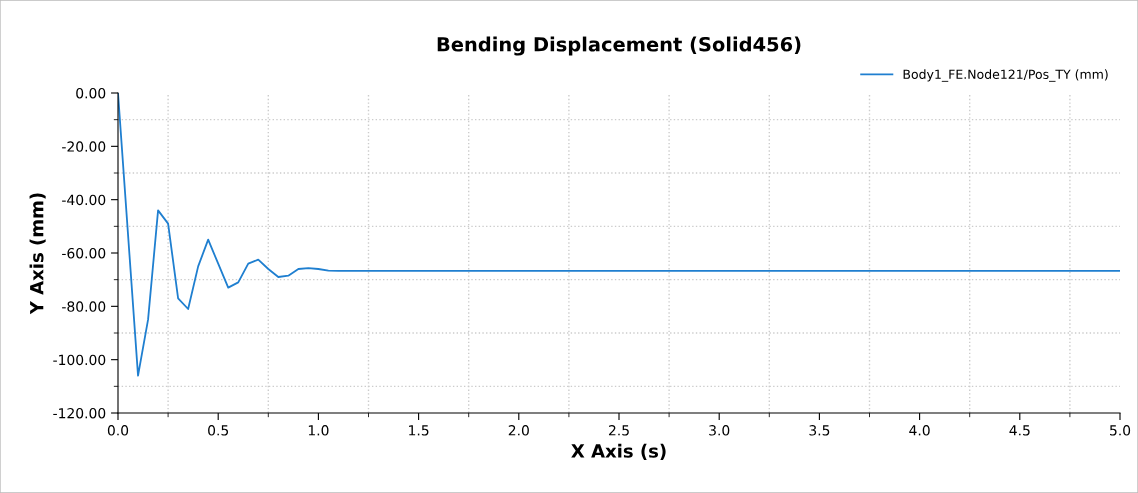 The image size is (1138, 493). What do you see at coordinates (79, 413) in the screenshot?
I see `y-tick-label: -120.00` at bounding box center [79, 413].